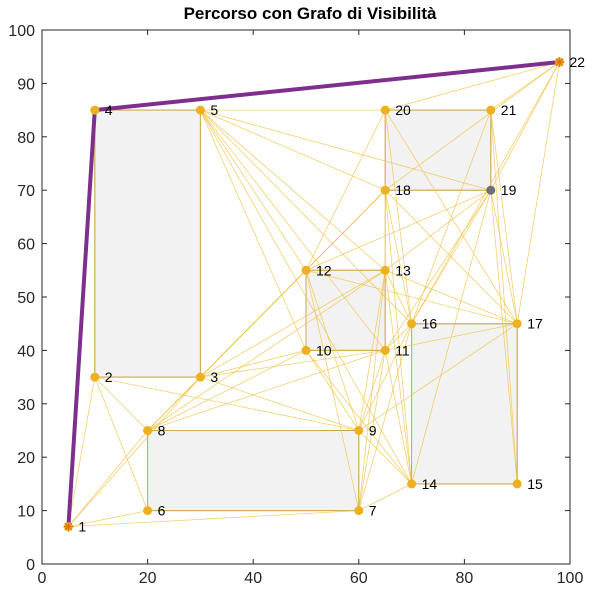  Describe the element at coordinates (385, 270) in the screenshot. I see `node-13-point` at that location.